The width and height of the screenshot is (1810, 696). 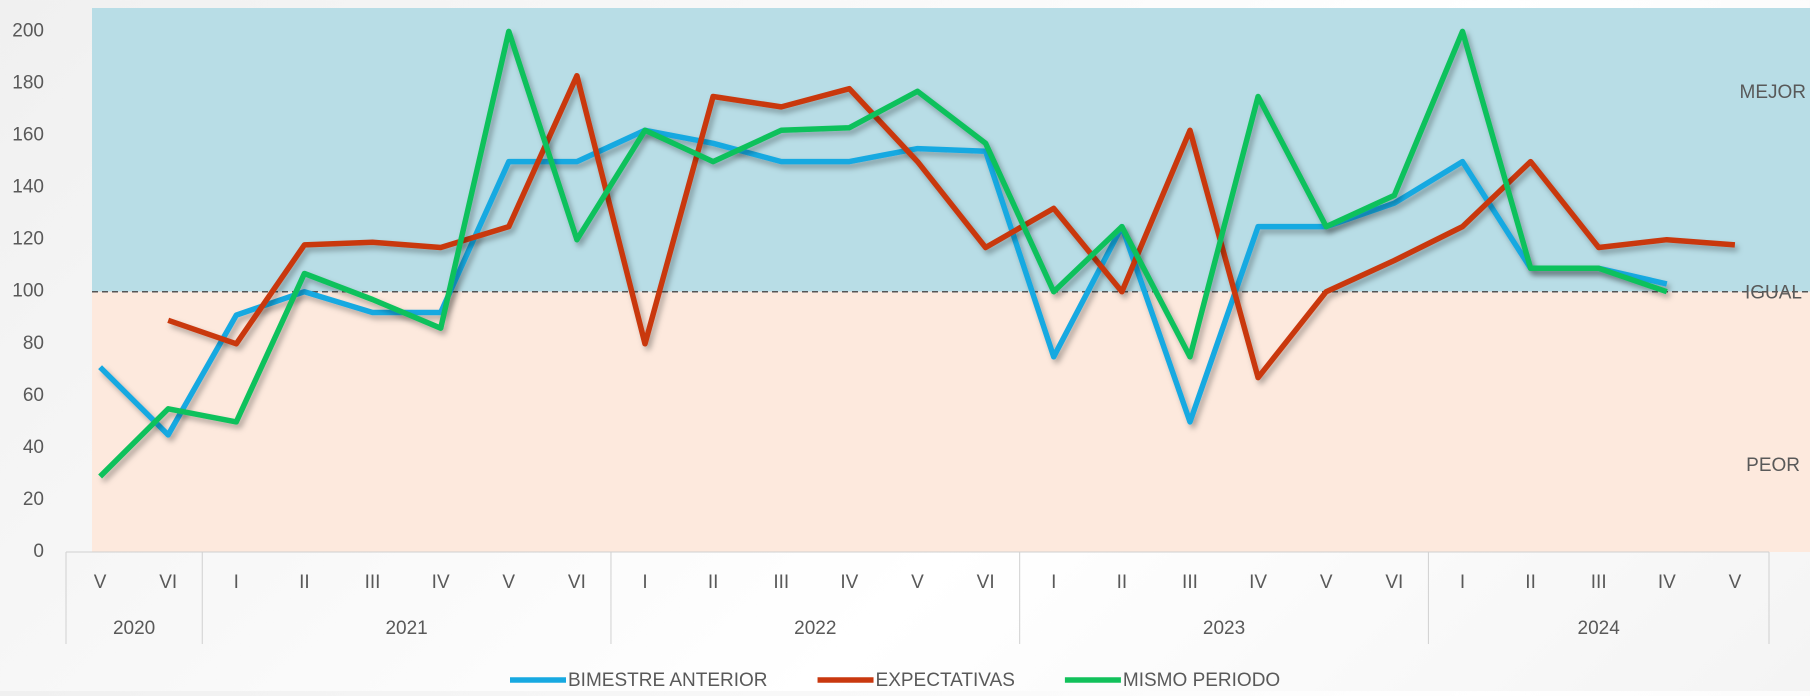 I want to click on y-tick-label: 180, so click(x=28, y=82).